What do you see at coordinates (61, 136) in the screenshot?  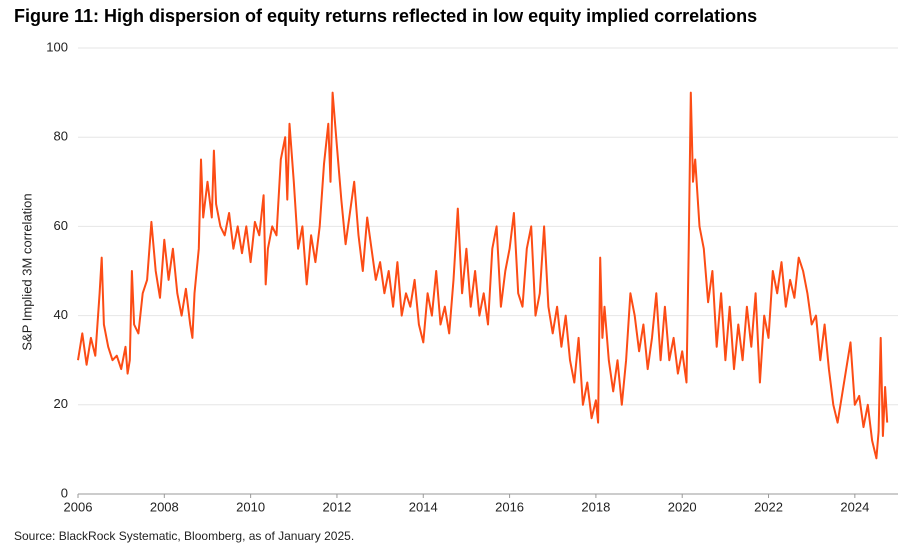 I see `y-tick-label: 80` at bounding box center [61, 136].